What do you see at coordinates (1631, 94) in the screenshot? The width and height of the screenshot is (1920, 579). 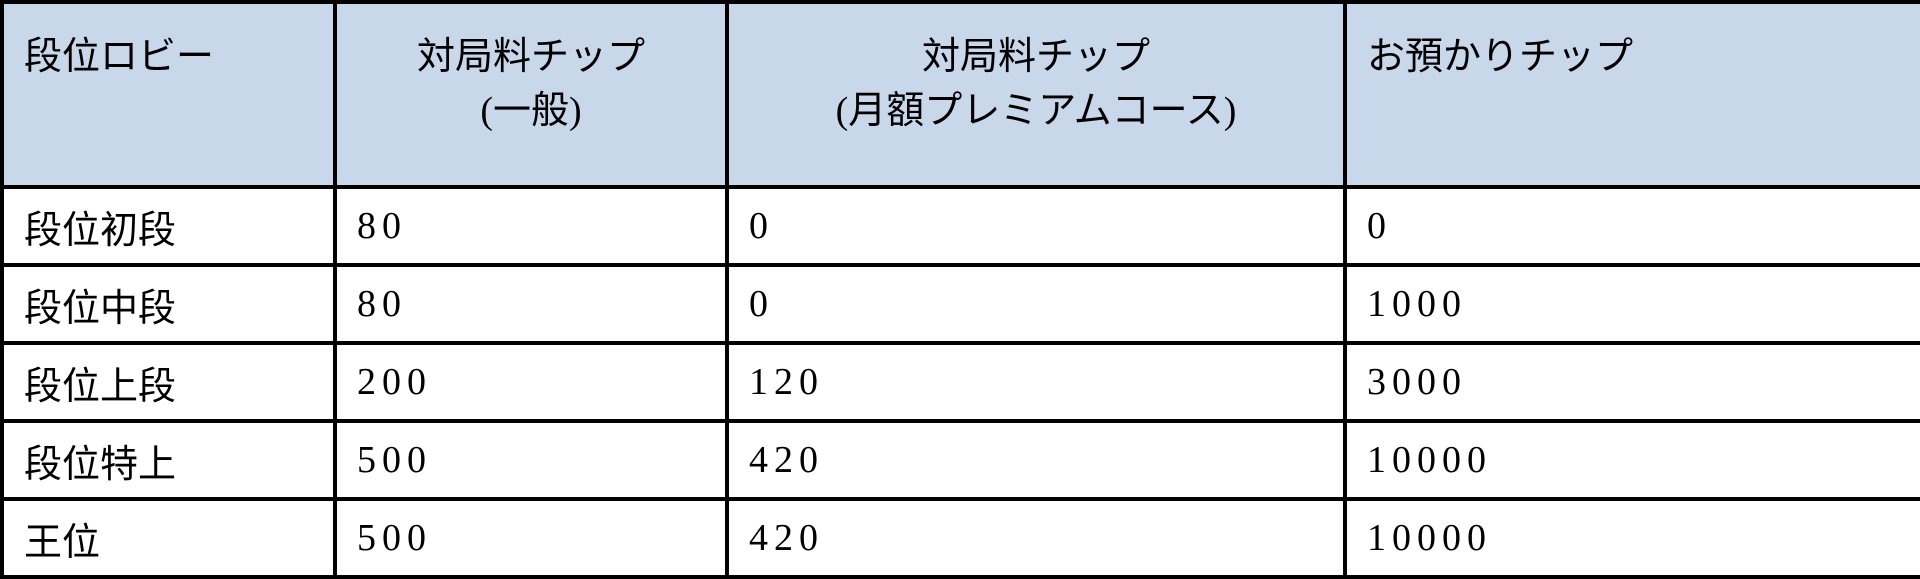 I see `header-deposit-chips: お預かりチップ` at bounding box center [1631, 94].